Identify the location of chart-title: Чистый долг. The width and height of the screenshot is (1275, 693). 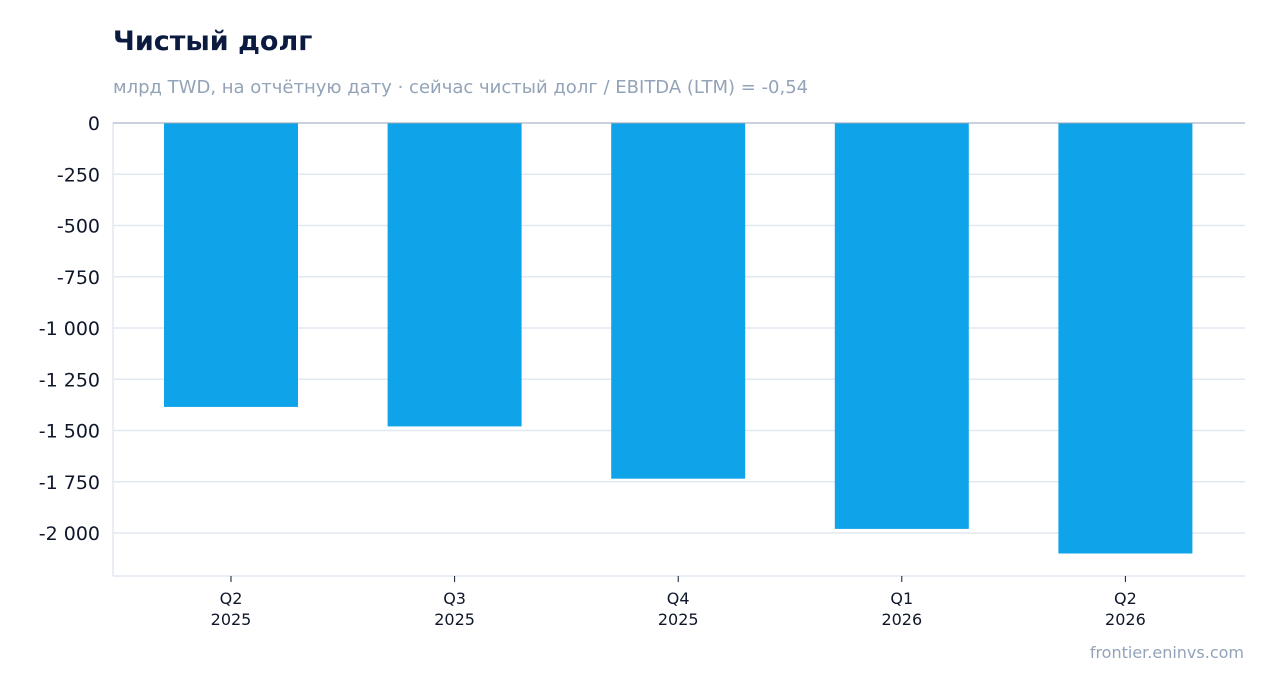
(213, 41).